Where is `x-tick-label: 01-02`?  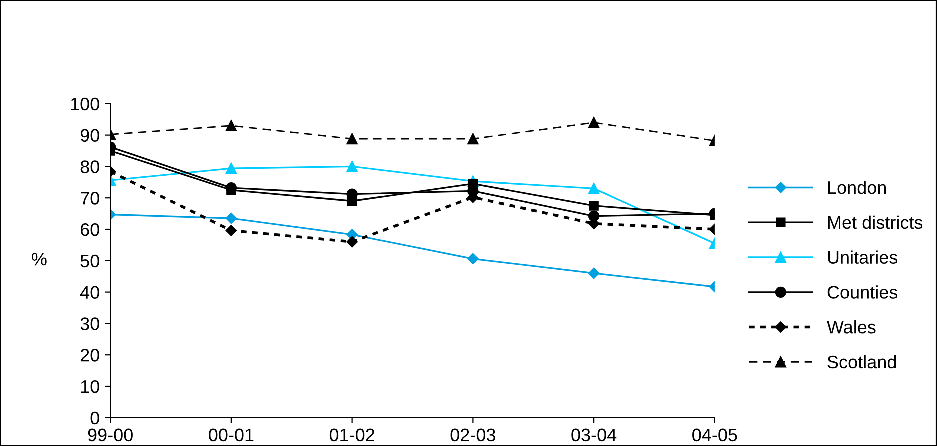 x-tick-label: 01-02 is located at coordinates (352, 435).